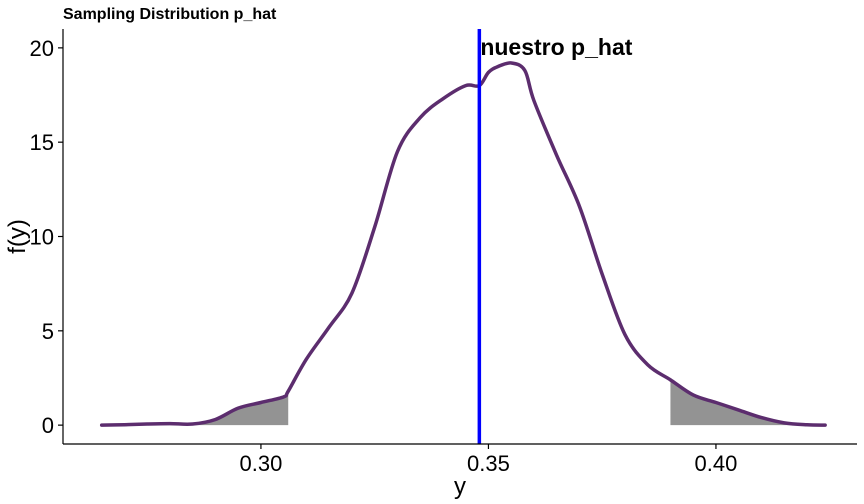 The height and width of the screenshot is (504, 864). Describe the element at coordinates (170, 14) in the screenshot. I see `chart-title: Sampling Distribution p_hat` at that location.